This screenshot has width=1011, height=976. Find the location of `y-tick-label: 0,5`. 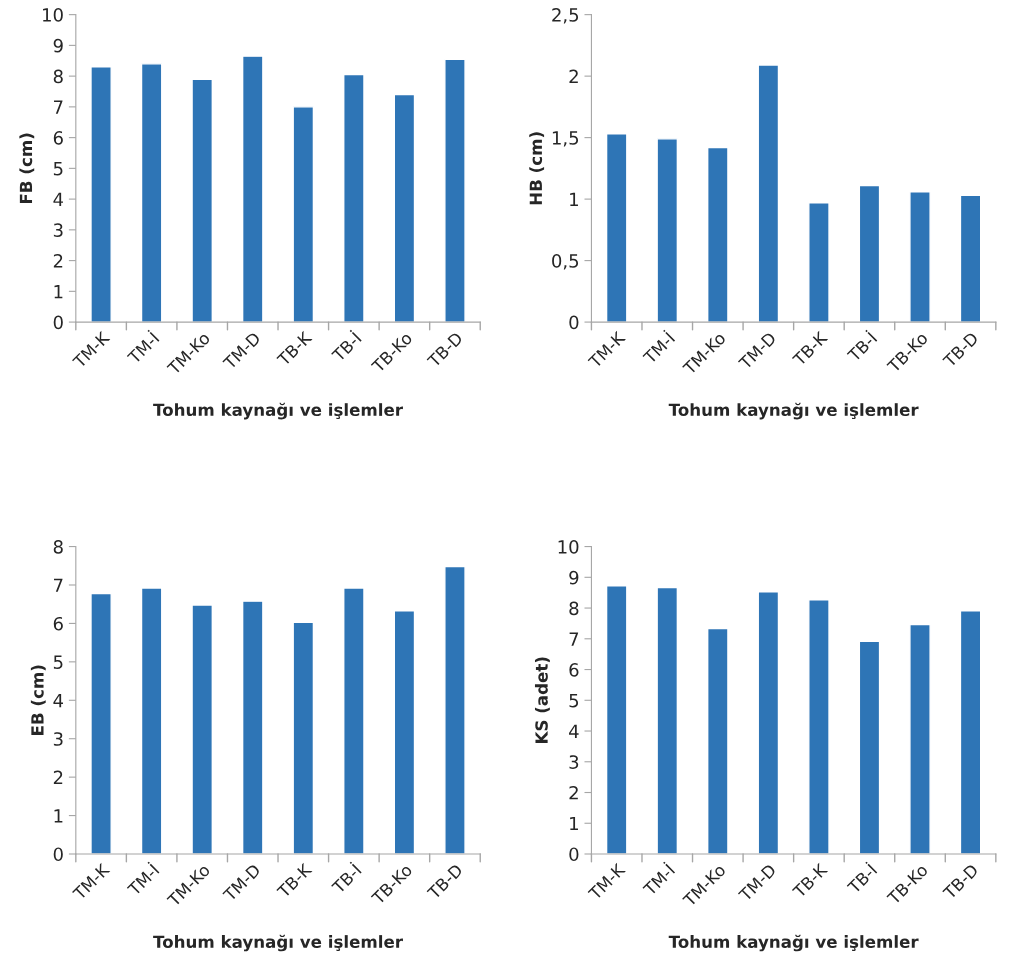

y-tick-label: 0,5 is located at coordinates (565, 262).